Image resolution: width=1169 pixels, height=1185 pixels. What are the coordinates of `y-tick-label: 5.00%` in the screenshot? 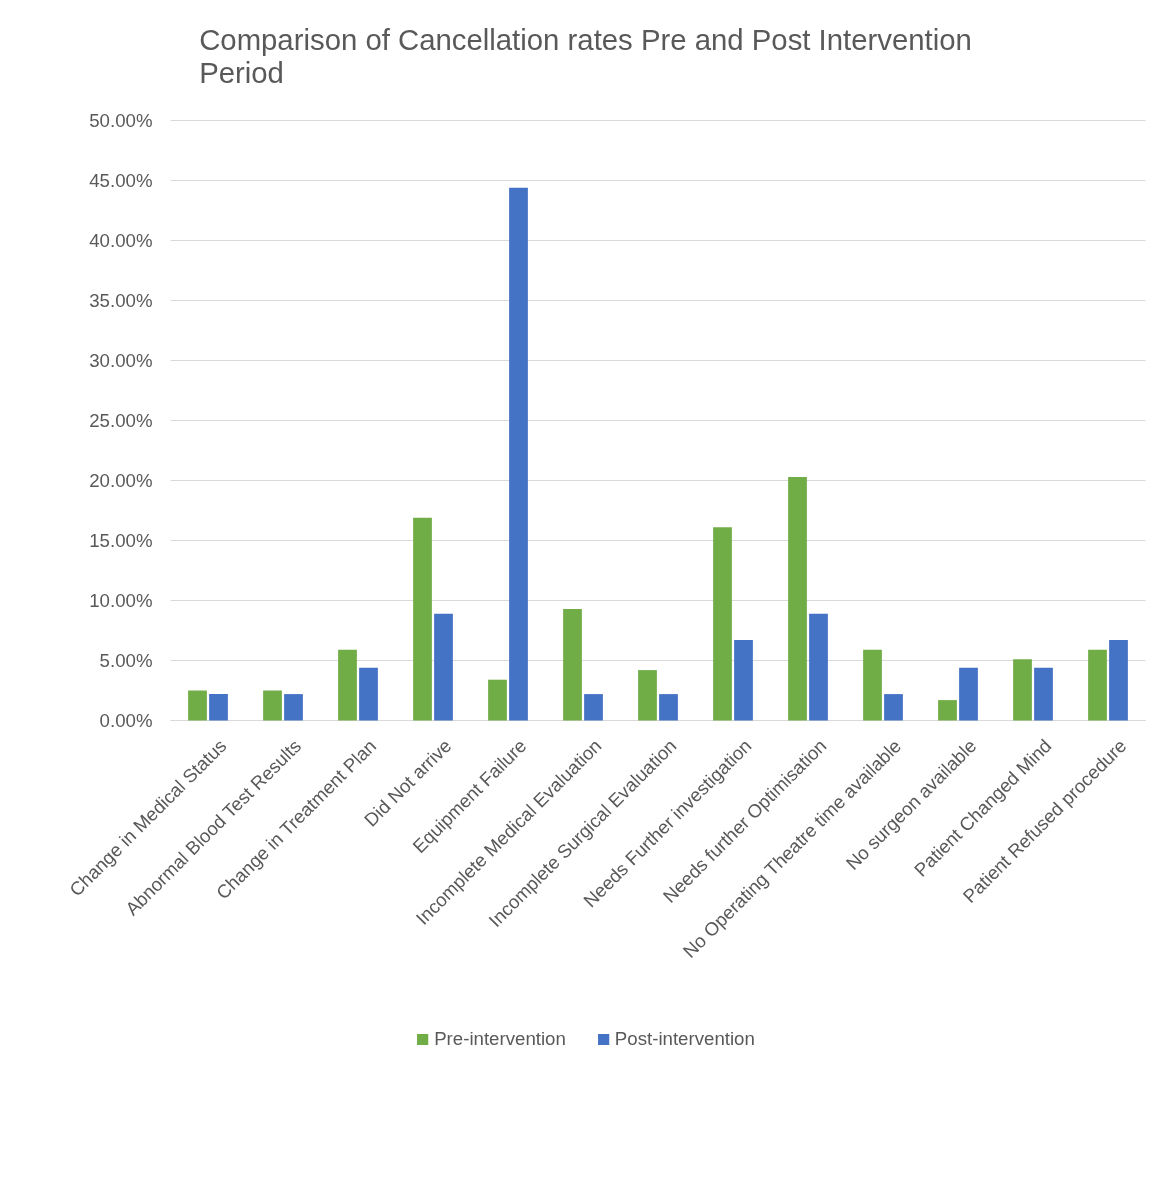 It's located at (126, 660).